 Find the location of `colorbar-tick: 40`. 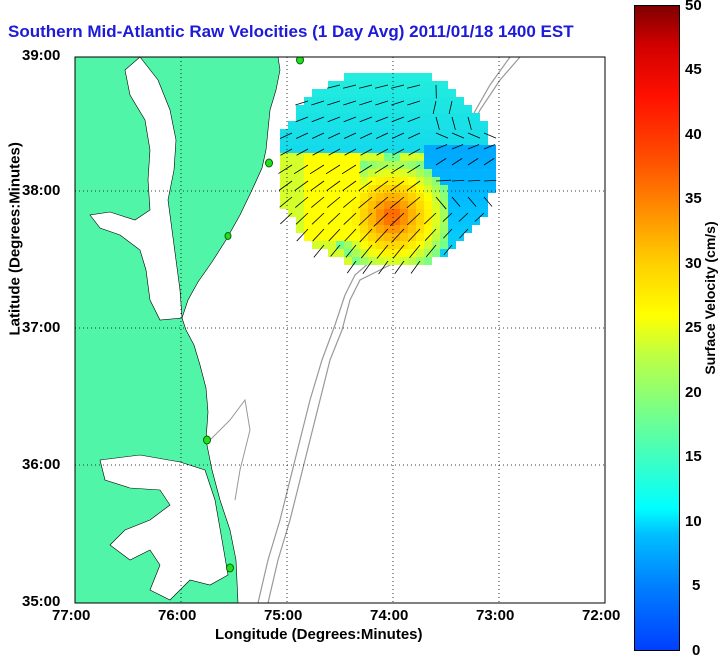

colorbar-tick: 40 is located at coordinates (693, 134).